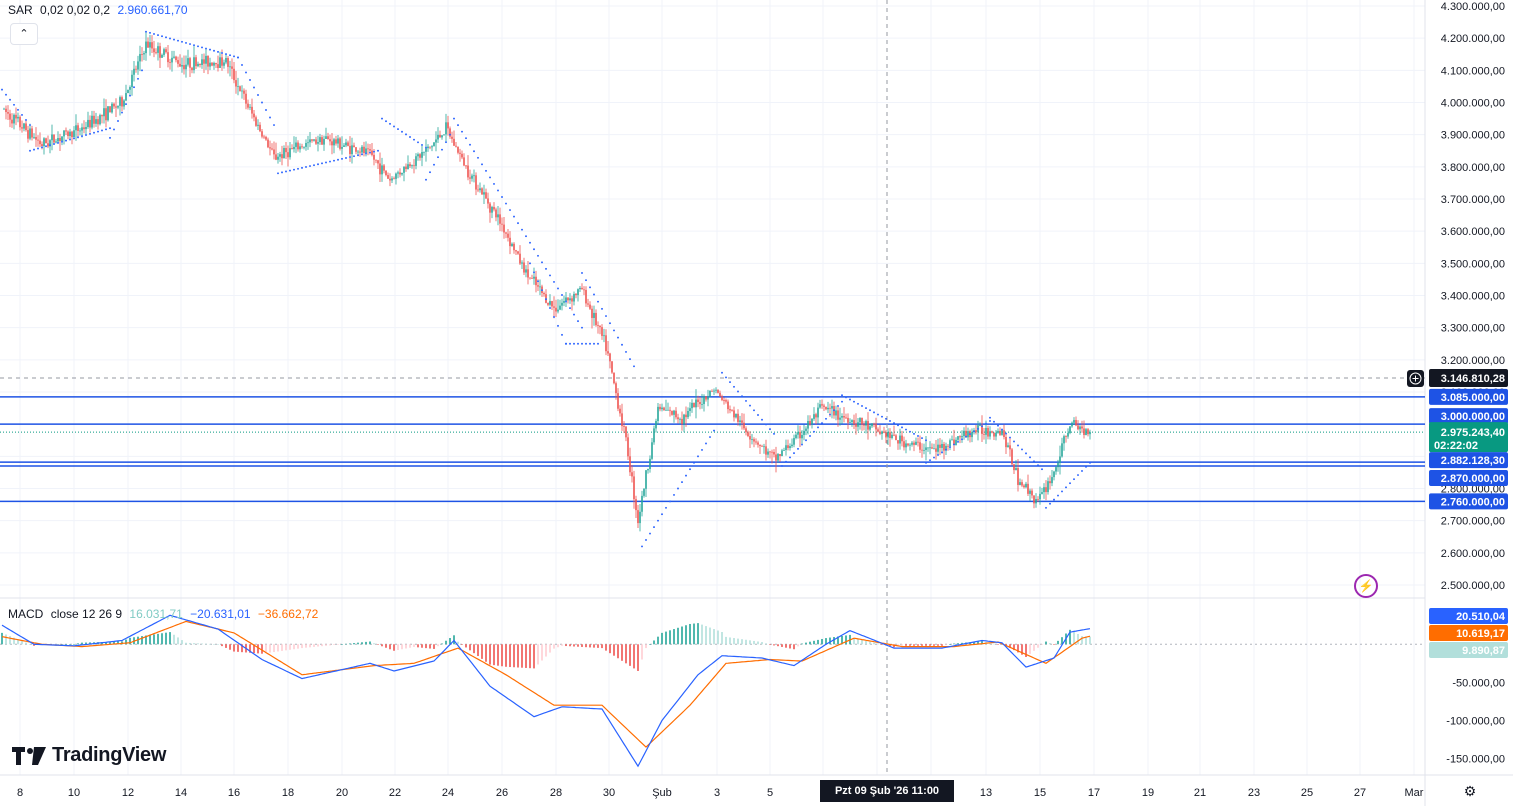  Describe the element at coordinates (100, 10) in the screenshot. I see `sar-legend: SAR 0,02 0,02 0,2 2.960.661,70` at that location.